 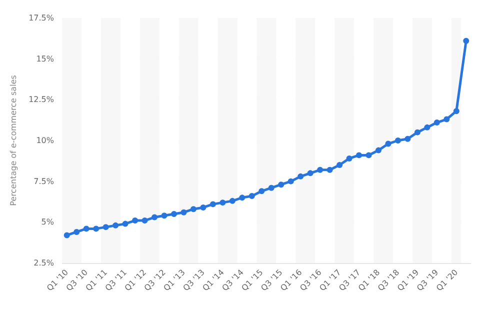 What do you see at coordinates (45, 140) in the screenshot?
I see `y-tick-label: 10%` at bounding box center [45, 140].